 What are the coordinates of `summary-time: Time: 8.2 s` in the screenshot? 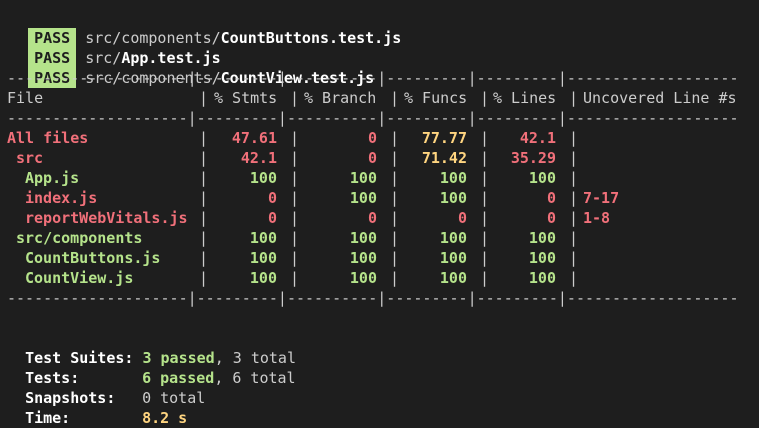 It's located at (97, 407).